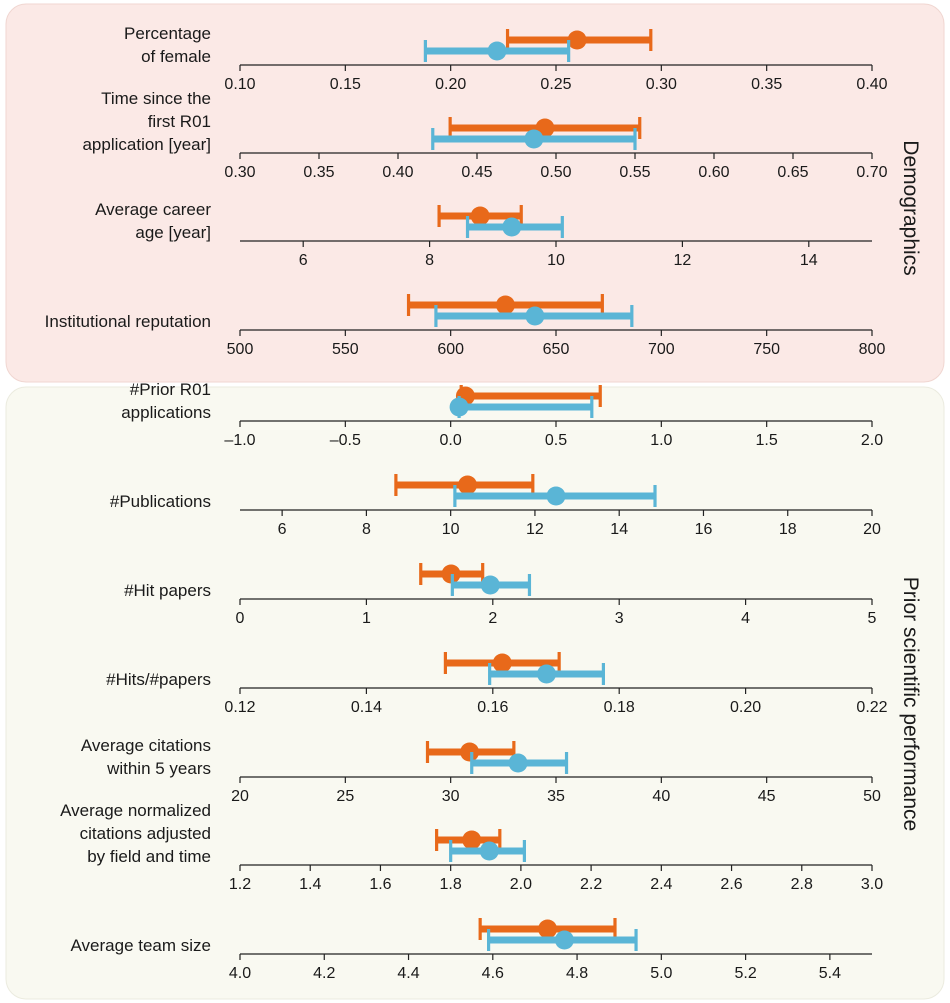 The image size is (950, 1003). Describe the element at coordinates (577, 973) in the screenshot. I see `x-tick-label: 4.8` at that location.